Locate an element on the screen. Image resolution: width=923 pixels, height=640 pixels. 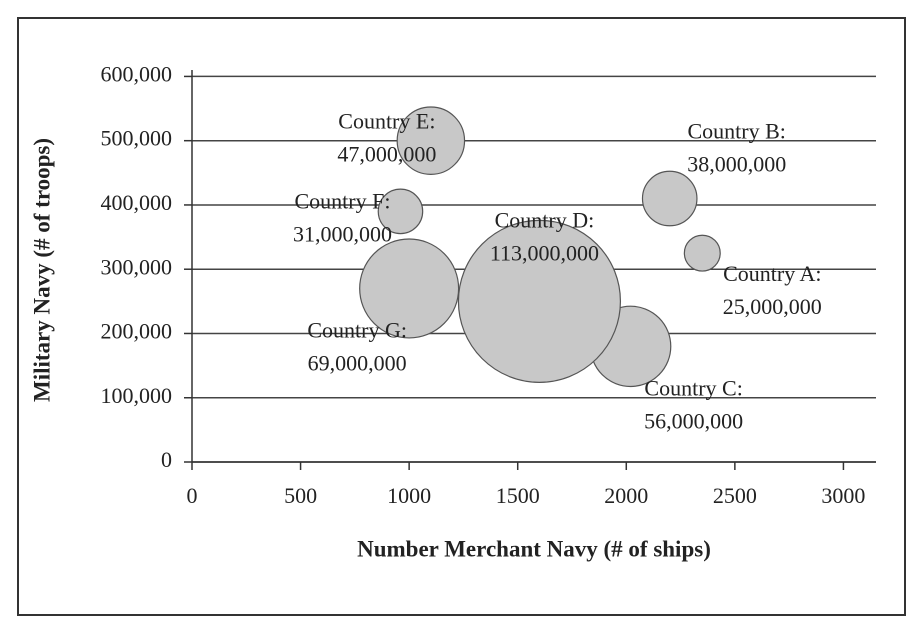
y-tick-label: 100,000 is located at coordinates (137, 395).